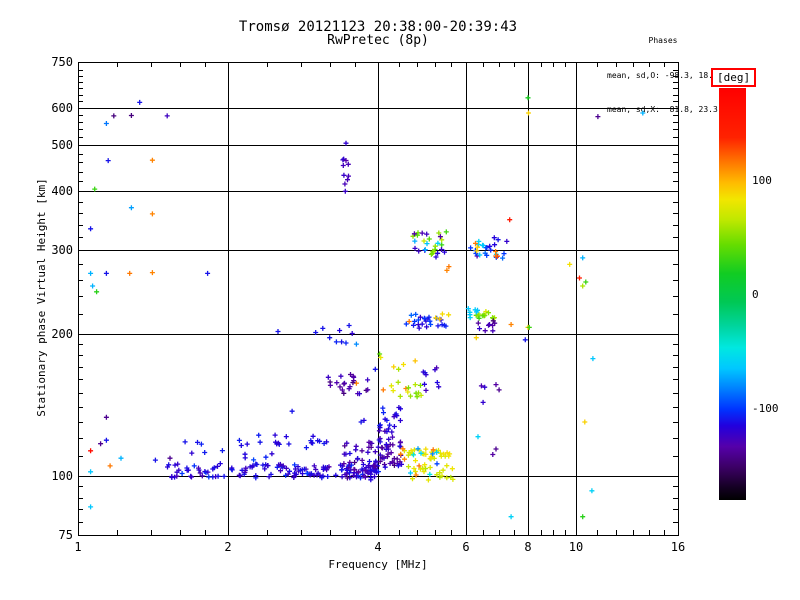 The image size is (800, 600). I want to click on page-title: Tromsø 20121123 20:38:00-20:39:43, so click(378, 27).